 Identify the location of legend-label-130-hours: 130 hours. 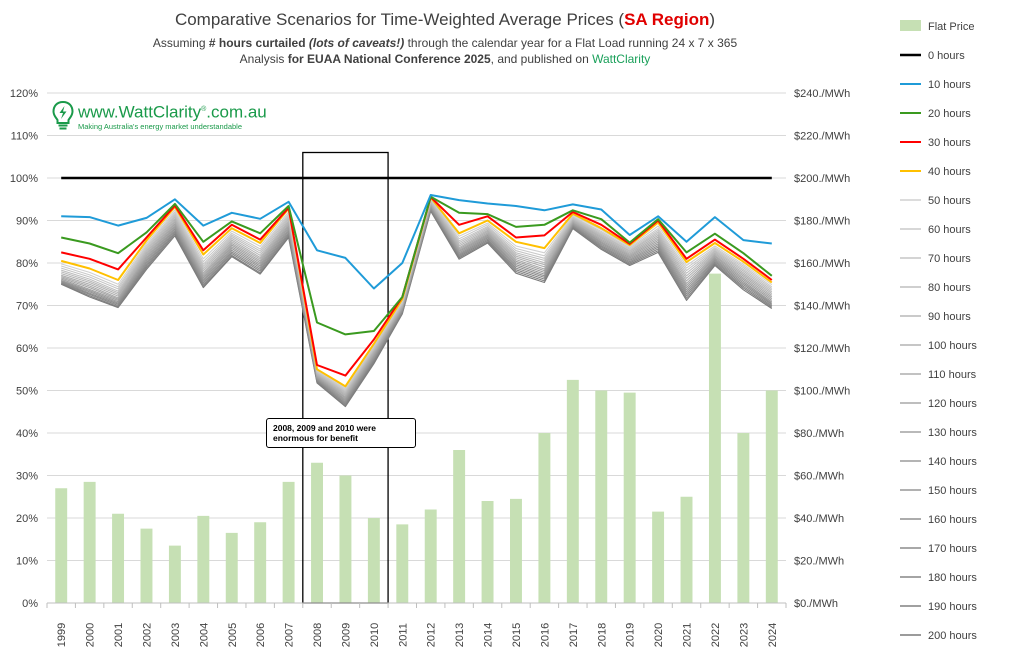
(952, 433).